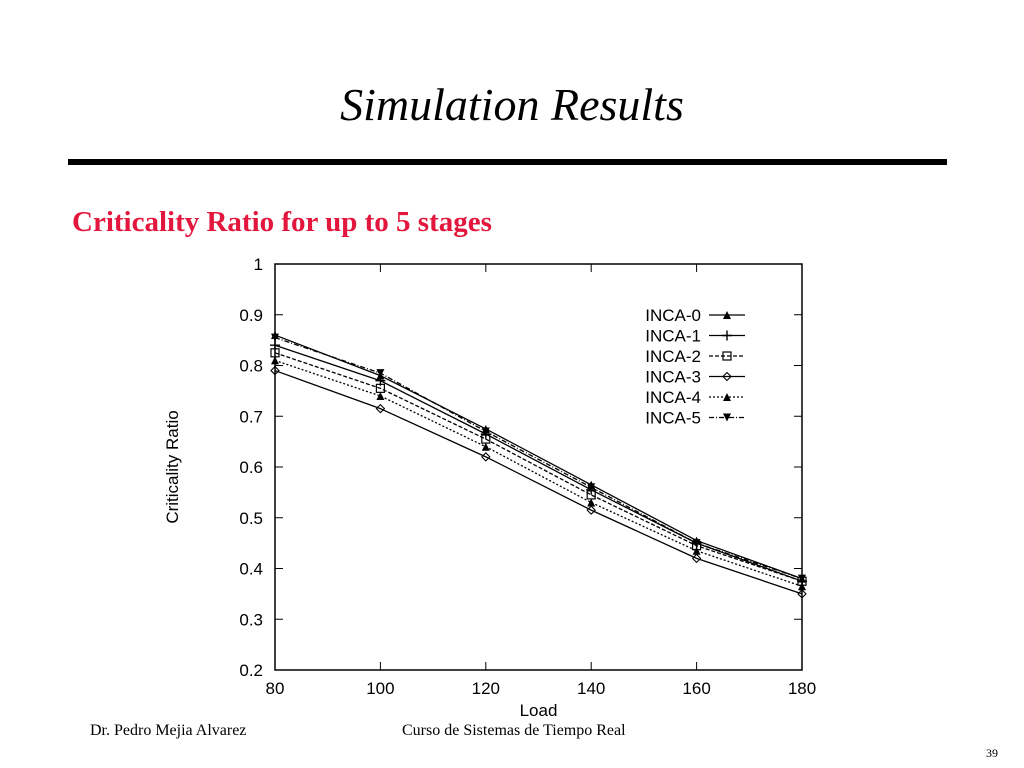 This screenshot has height=768, width=1024. I want to click on page-number: 39, so click(992, 753).